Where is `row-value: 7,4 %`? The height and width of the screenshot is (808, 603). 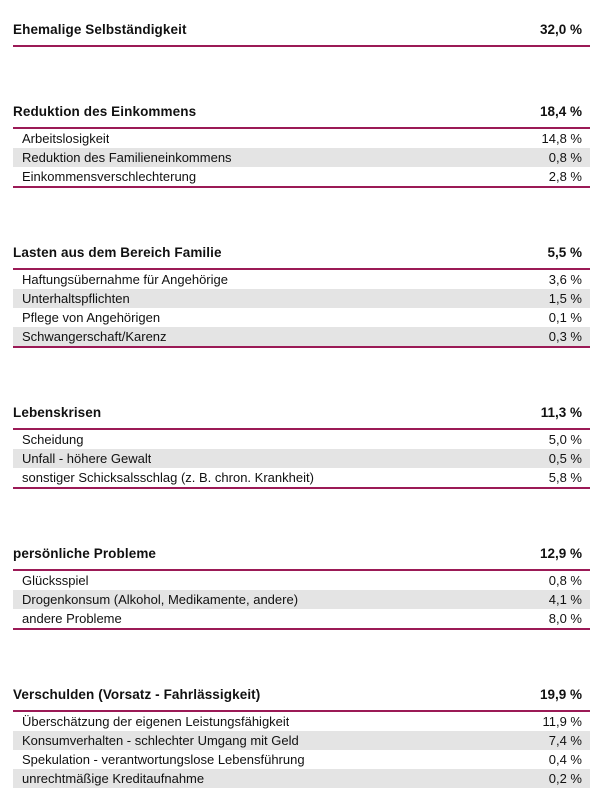 row-value: 7,4 % is located at coordinates (565, 740).